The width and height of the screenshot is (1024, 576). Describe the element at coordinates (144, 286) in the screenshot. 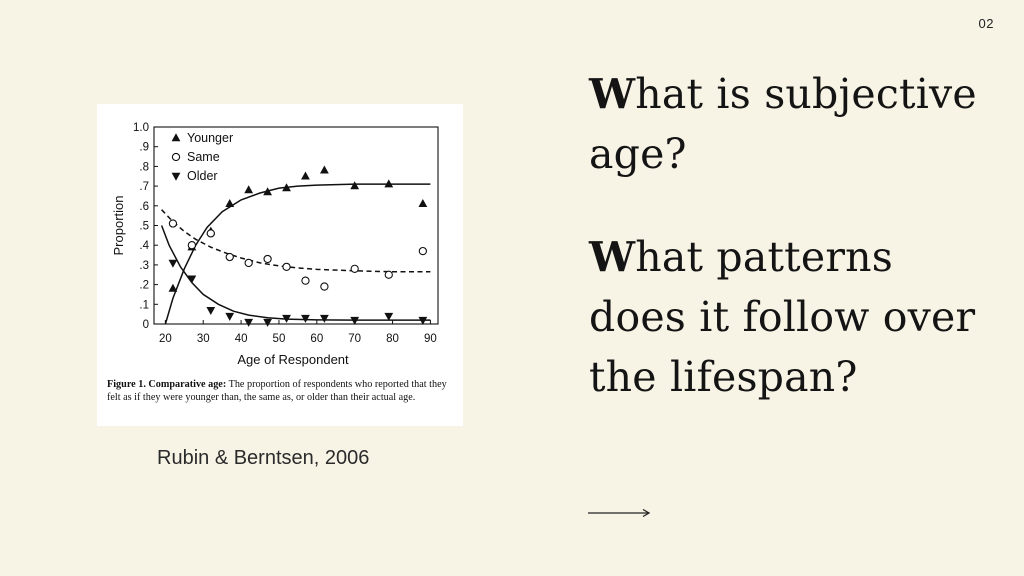

I see `y-tick-label: .2` at that location.